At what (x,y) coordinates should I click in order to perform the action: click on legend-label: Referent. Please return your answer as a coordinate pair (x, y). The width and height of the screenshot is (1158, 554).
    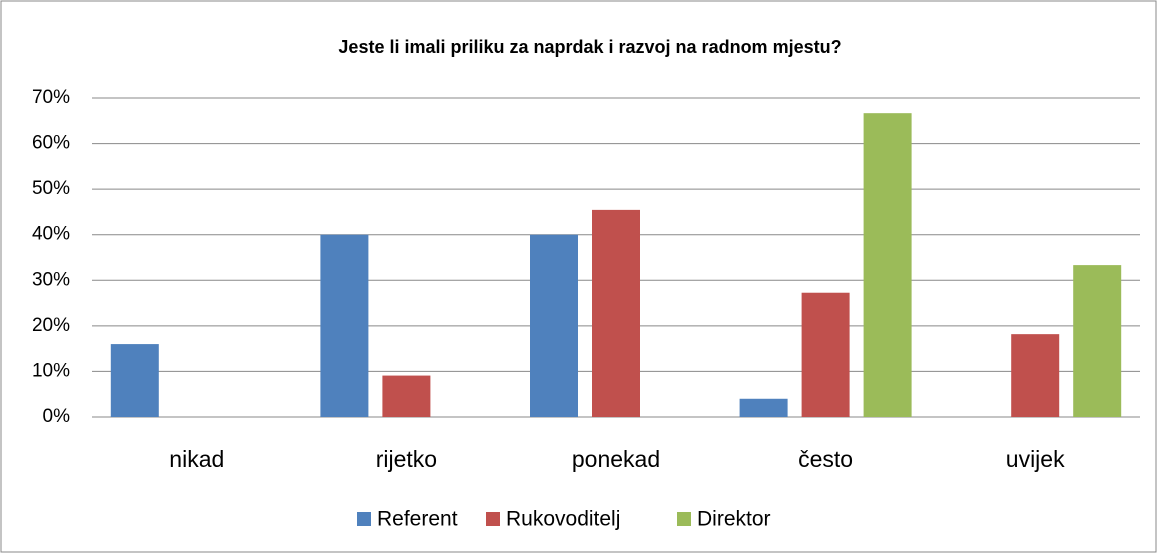
    Looking at the image, I should click on (417, 519).